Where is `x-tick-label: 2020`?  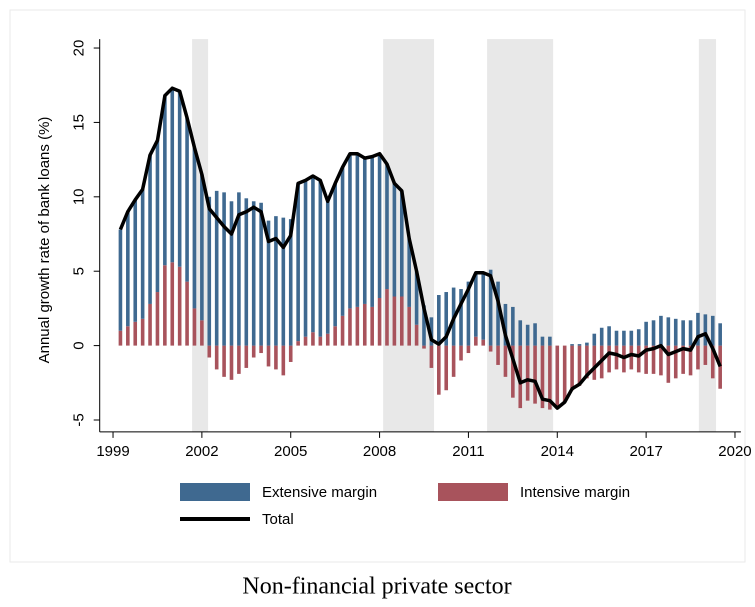
x-tick-label: 2020 is located at coordinates (734, 451).